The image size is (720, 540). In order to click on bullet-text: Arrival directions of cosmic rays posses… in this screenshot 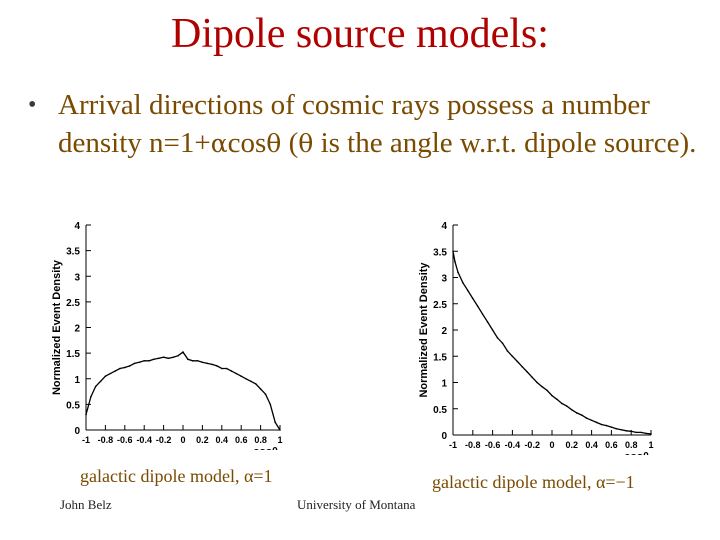, I will do `click(379, 124)`.